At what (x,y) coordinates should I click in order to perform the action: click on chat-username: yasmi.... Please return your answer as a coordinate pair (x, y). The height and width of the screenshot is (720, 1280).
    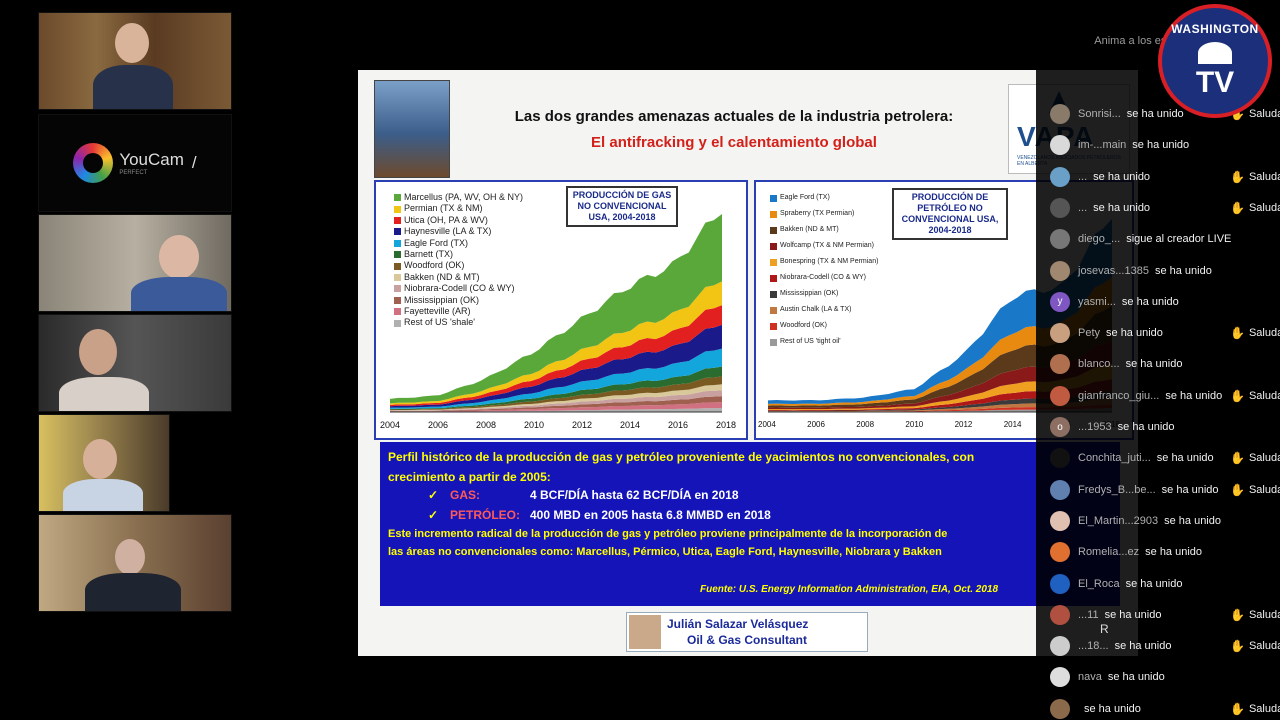
    Looking at the image, I should click on (1097, 301).